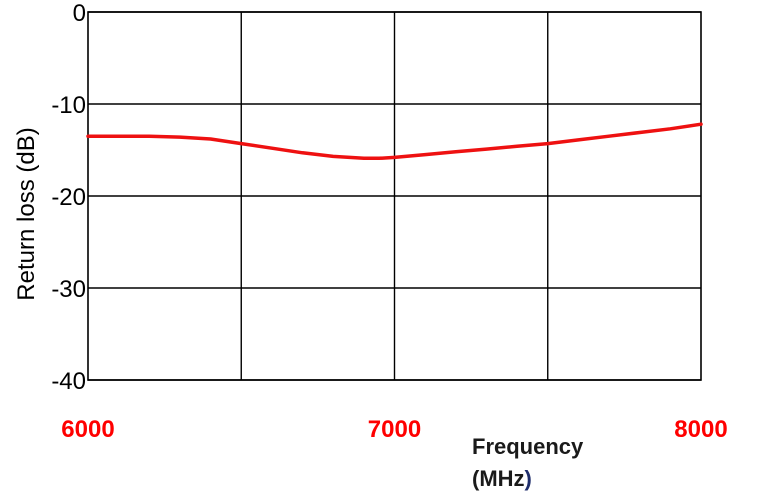  I want to click on y-tick-label: -40, so click(68, 381).